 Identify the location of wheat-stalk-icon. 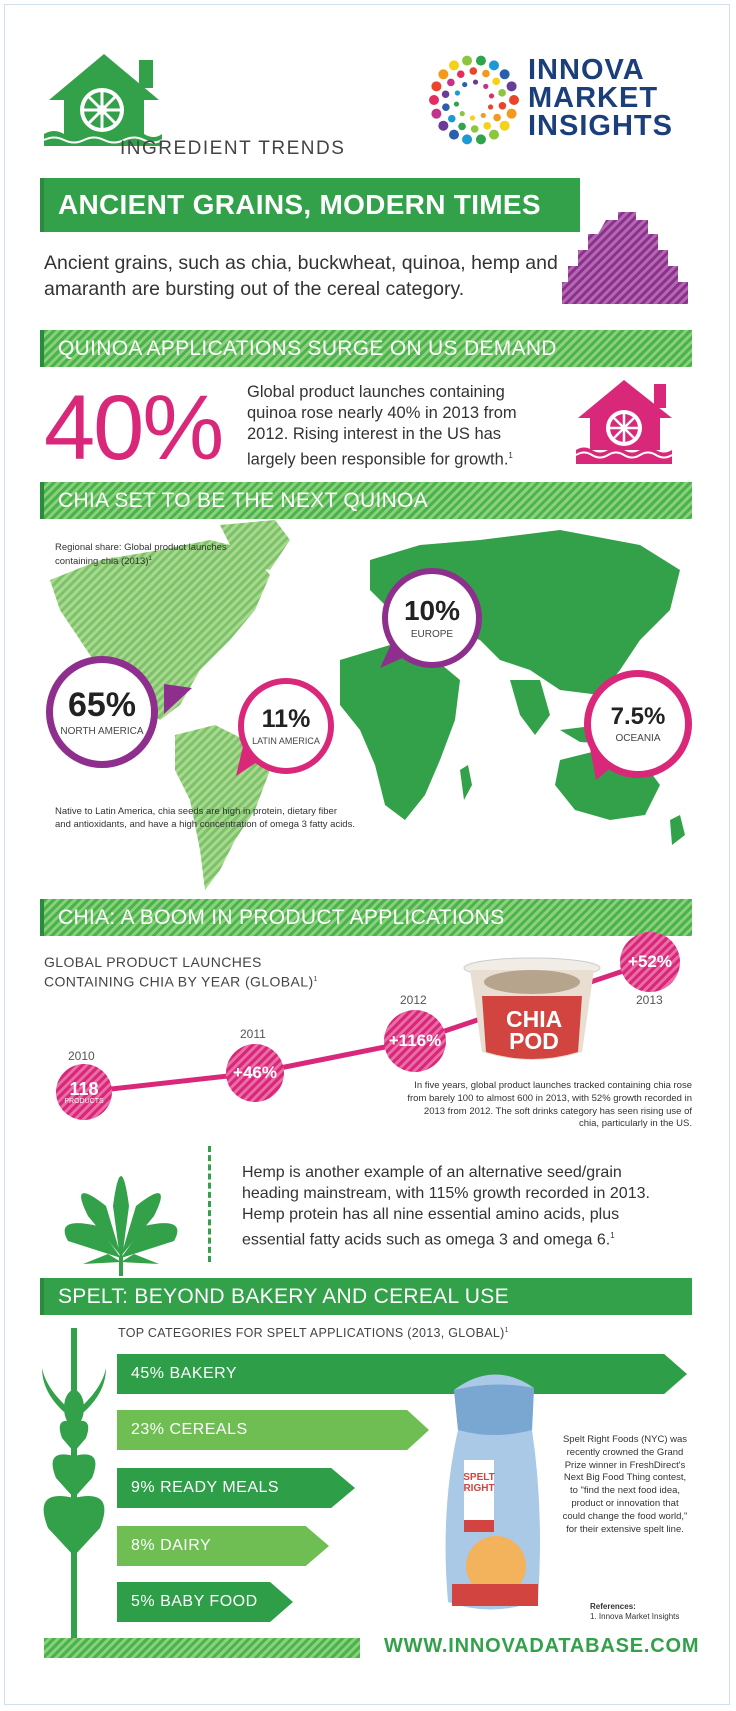
(74, 1493).